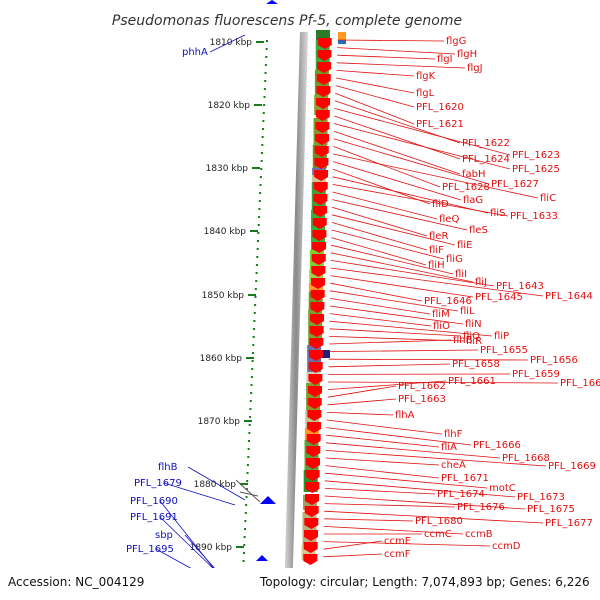 Image resolution: width=600 pixels, height=600 pixels. Describe the element at coordinates (478, 230) in the screenshot. I see `gene-label: fleS` at that location.